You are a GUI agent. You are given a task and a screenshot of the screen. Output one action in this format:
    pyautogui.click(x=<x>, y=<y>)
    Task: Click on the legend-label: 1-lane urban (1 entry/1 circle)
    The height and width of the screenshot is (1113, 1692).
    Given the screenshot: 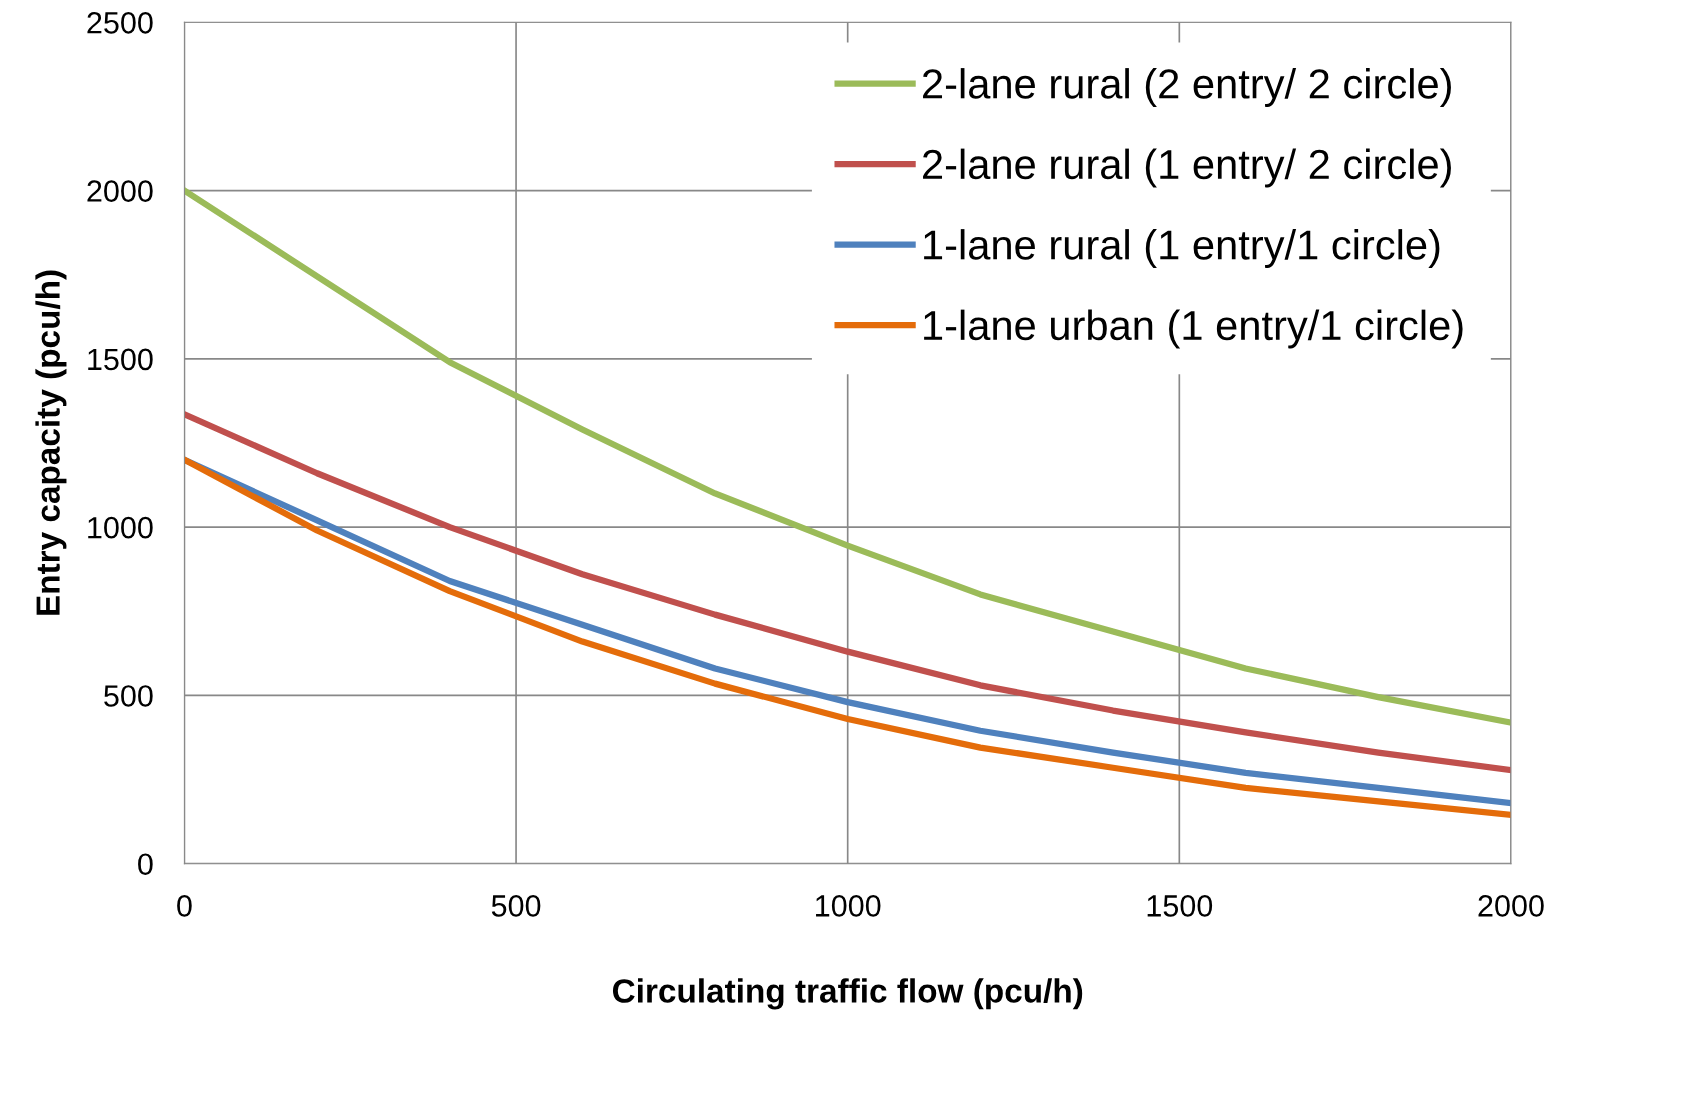 What is the action you would take?
    pyautogui.click(x=1193, y=329)
    